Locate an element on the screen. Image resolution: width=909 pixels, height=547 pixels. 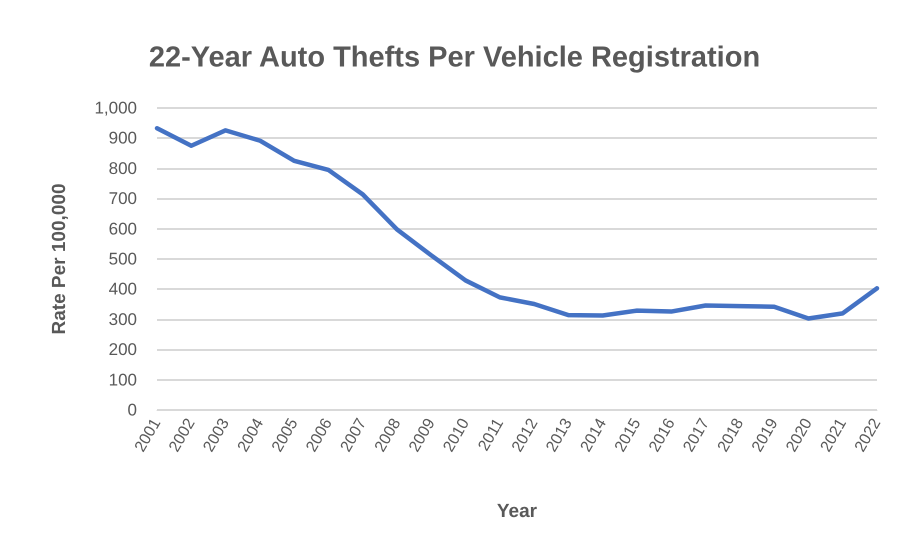
y-tick-label: 0 is located at coordinates (132, 410).